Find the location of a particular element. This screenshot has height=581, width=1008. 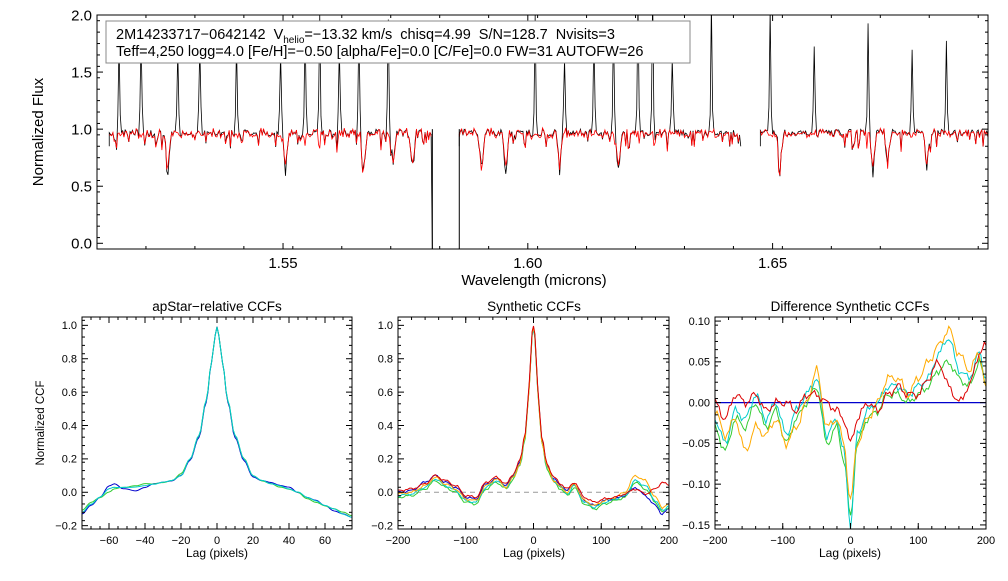

difference-ccf-plot-area is located at coordinates (850, 427).